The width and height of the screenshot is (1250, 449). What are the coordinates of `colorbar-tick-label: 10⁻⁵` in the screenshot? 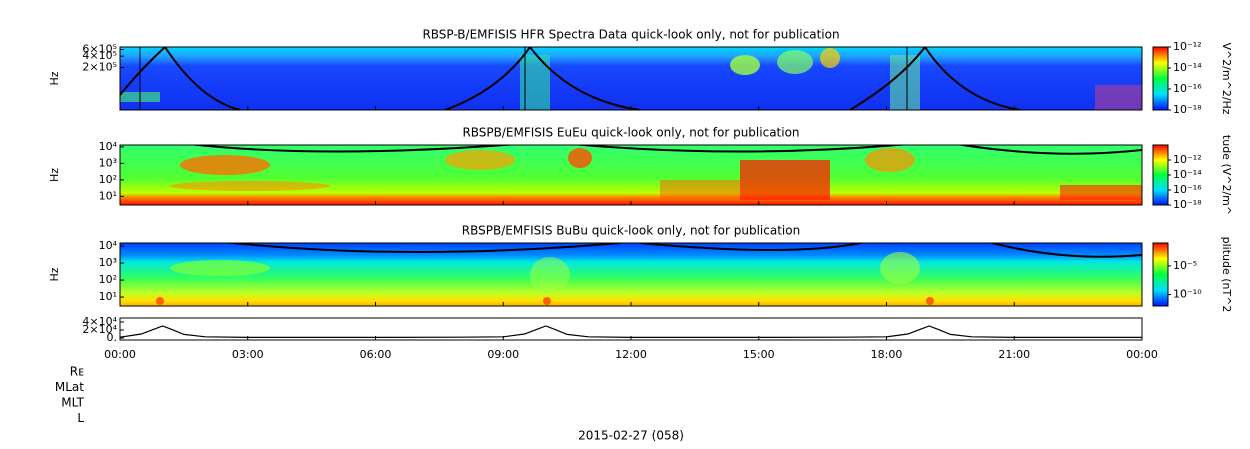 It's located at (1185, 265).